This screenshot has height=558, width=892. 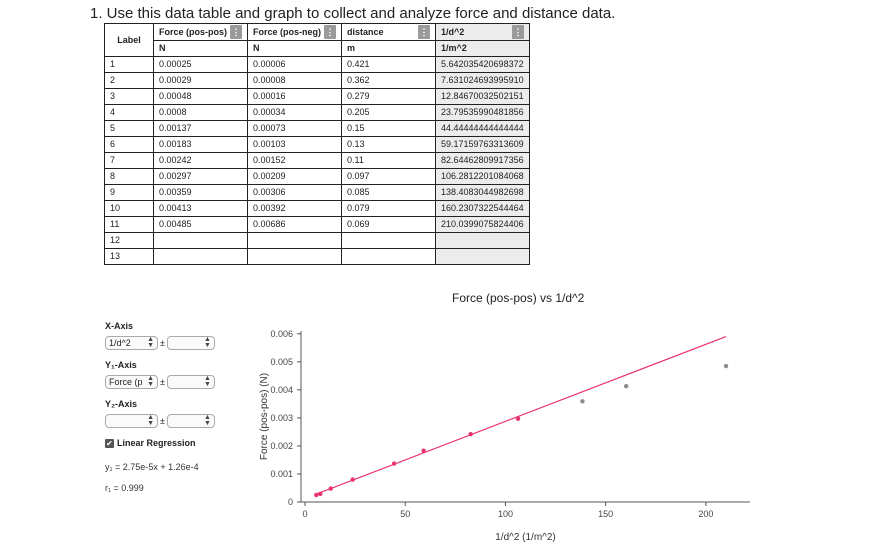 I want to click on data-cell: 0.00485, so click(x=200, y=224).